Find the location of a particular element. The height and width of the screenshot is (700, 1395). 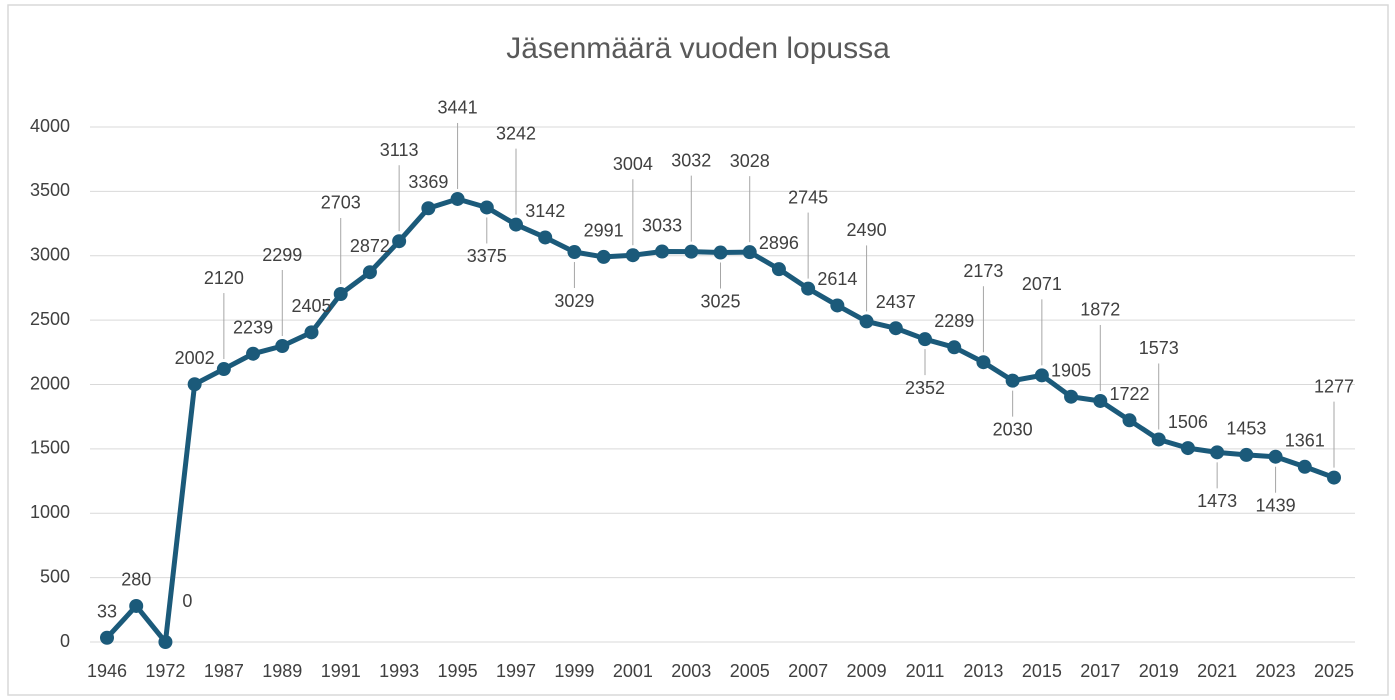

x-tick-label: 1987 is located at coordinates (224, 671).